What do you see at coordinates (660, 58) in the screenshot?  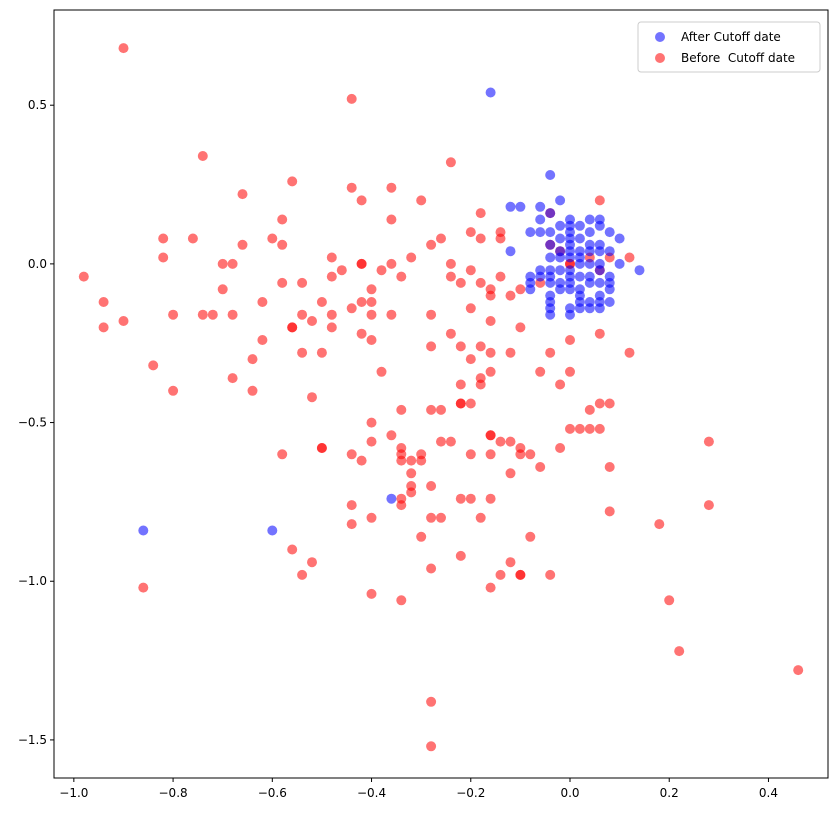 I see `legend-marker-before` at bounding box center [660, 58].